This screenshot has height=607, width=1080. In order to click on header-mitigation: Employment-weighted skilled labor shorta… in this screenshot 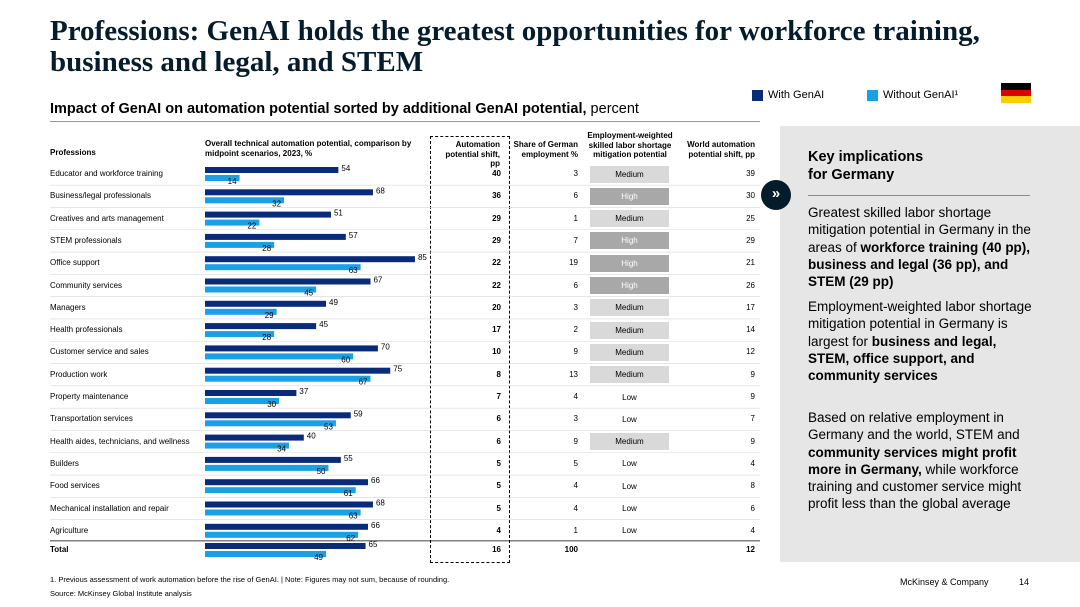, I will do `click(630, 145)`.